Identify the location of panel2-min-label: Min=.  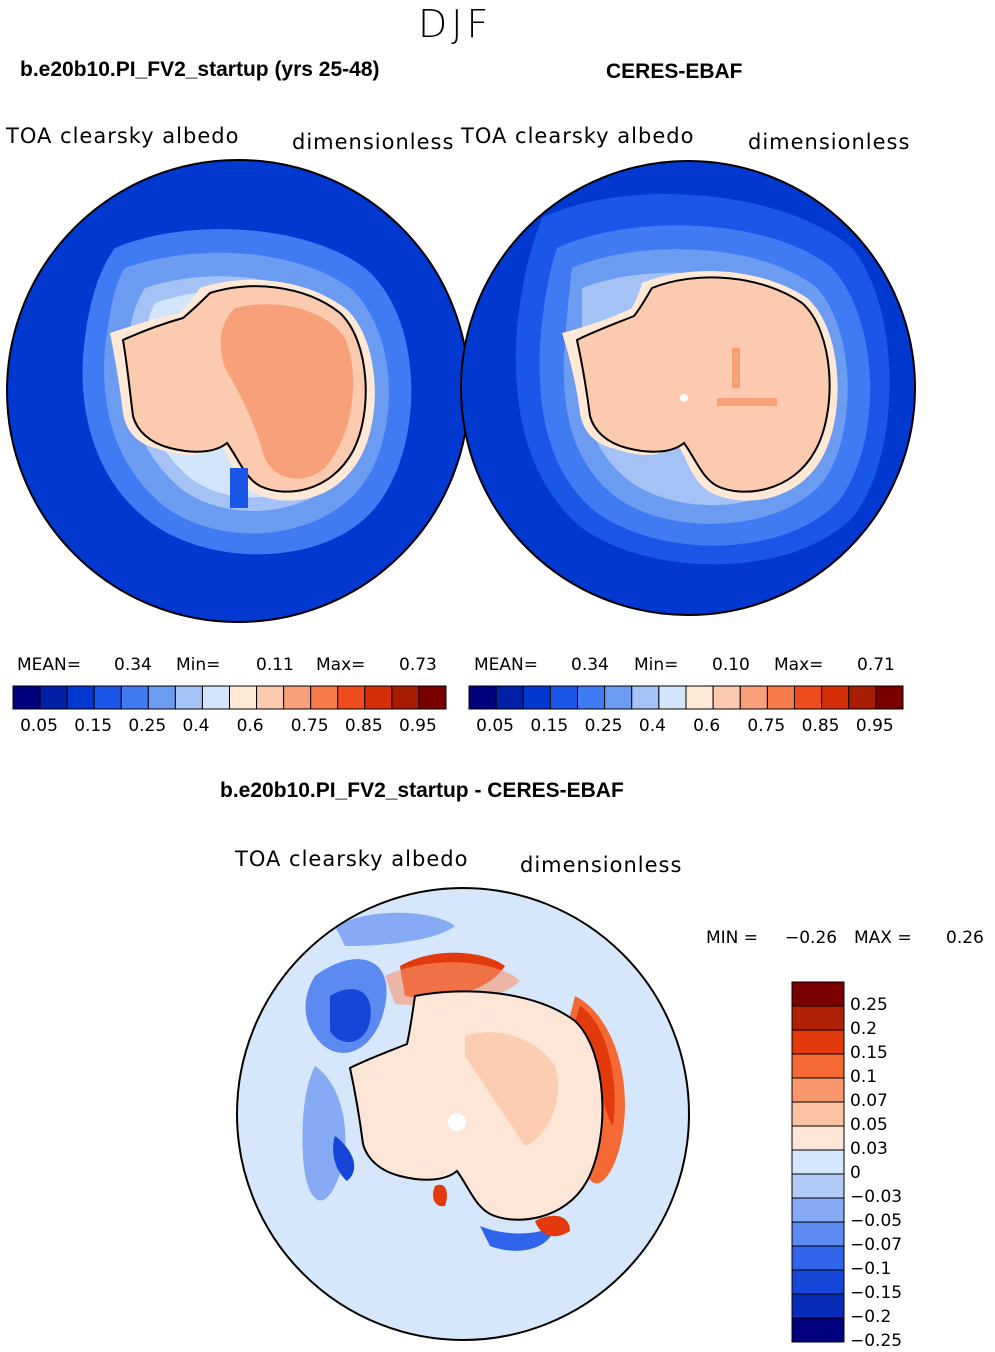
(656, 665).